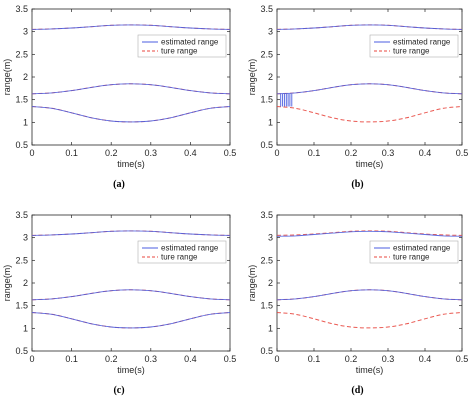  What do you see at coordinates (118, 390) in the screenshot?
I see `panel-caption: (c)` at bounding box center [118, 390].